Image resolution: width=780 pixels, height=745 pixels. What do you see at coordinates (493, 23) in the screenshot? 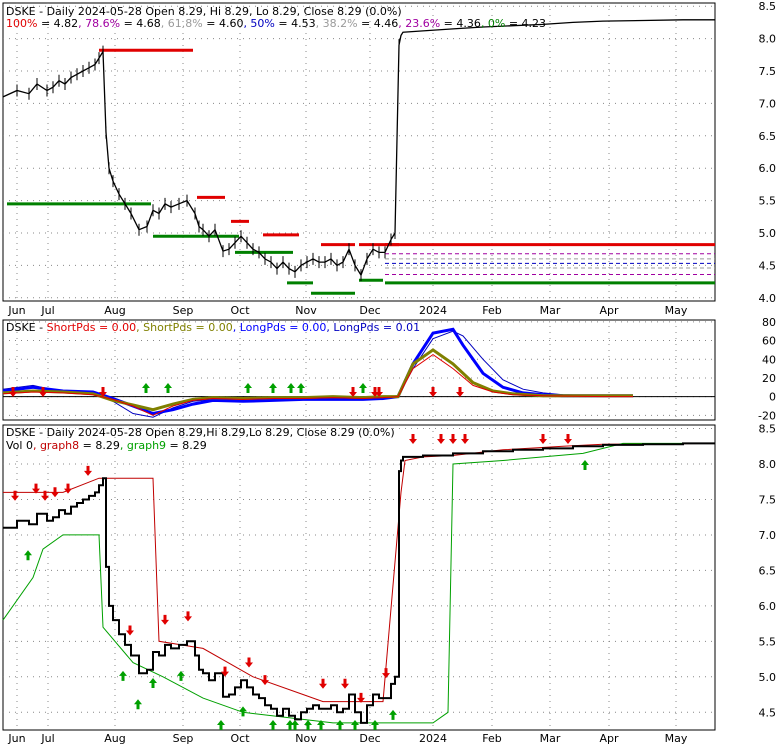
I see `fib-legend-pct: , 0%` at bounding box center [493, 23].